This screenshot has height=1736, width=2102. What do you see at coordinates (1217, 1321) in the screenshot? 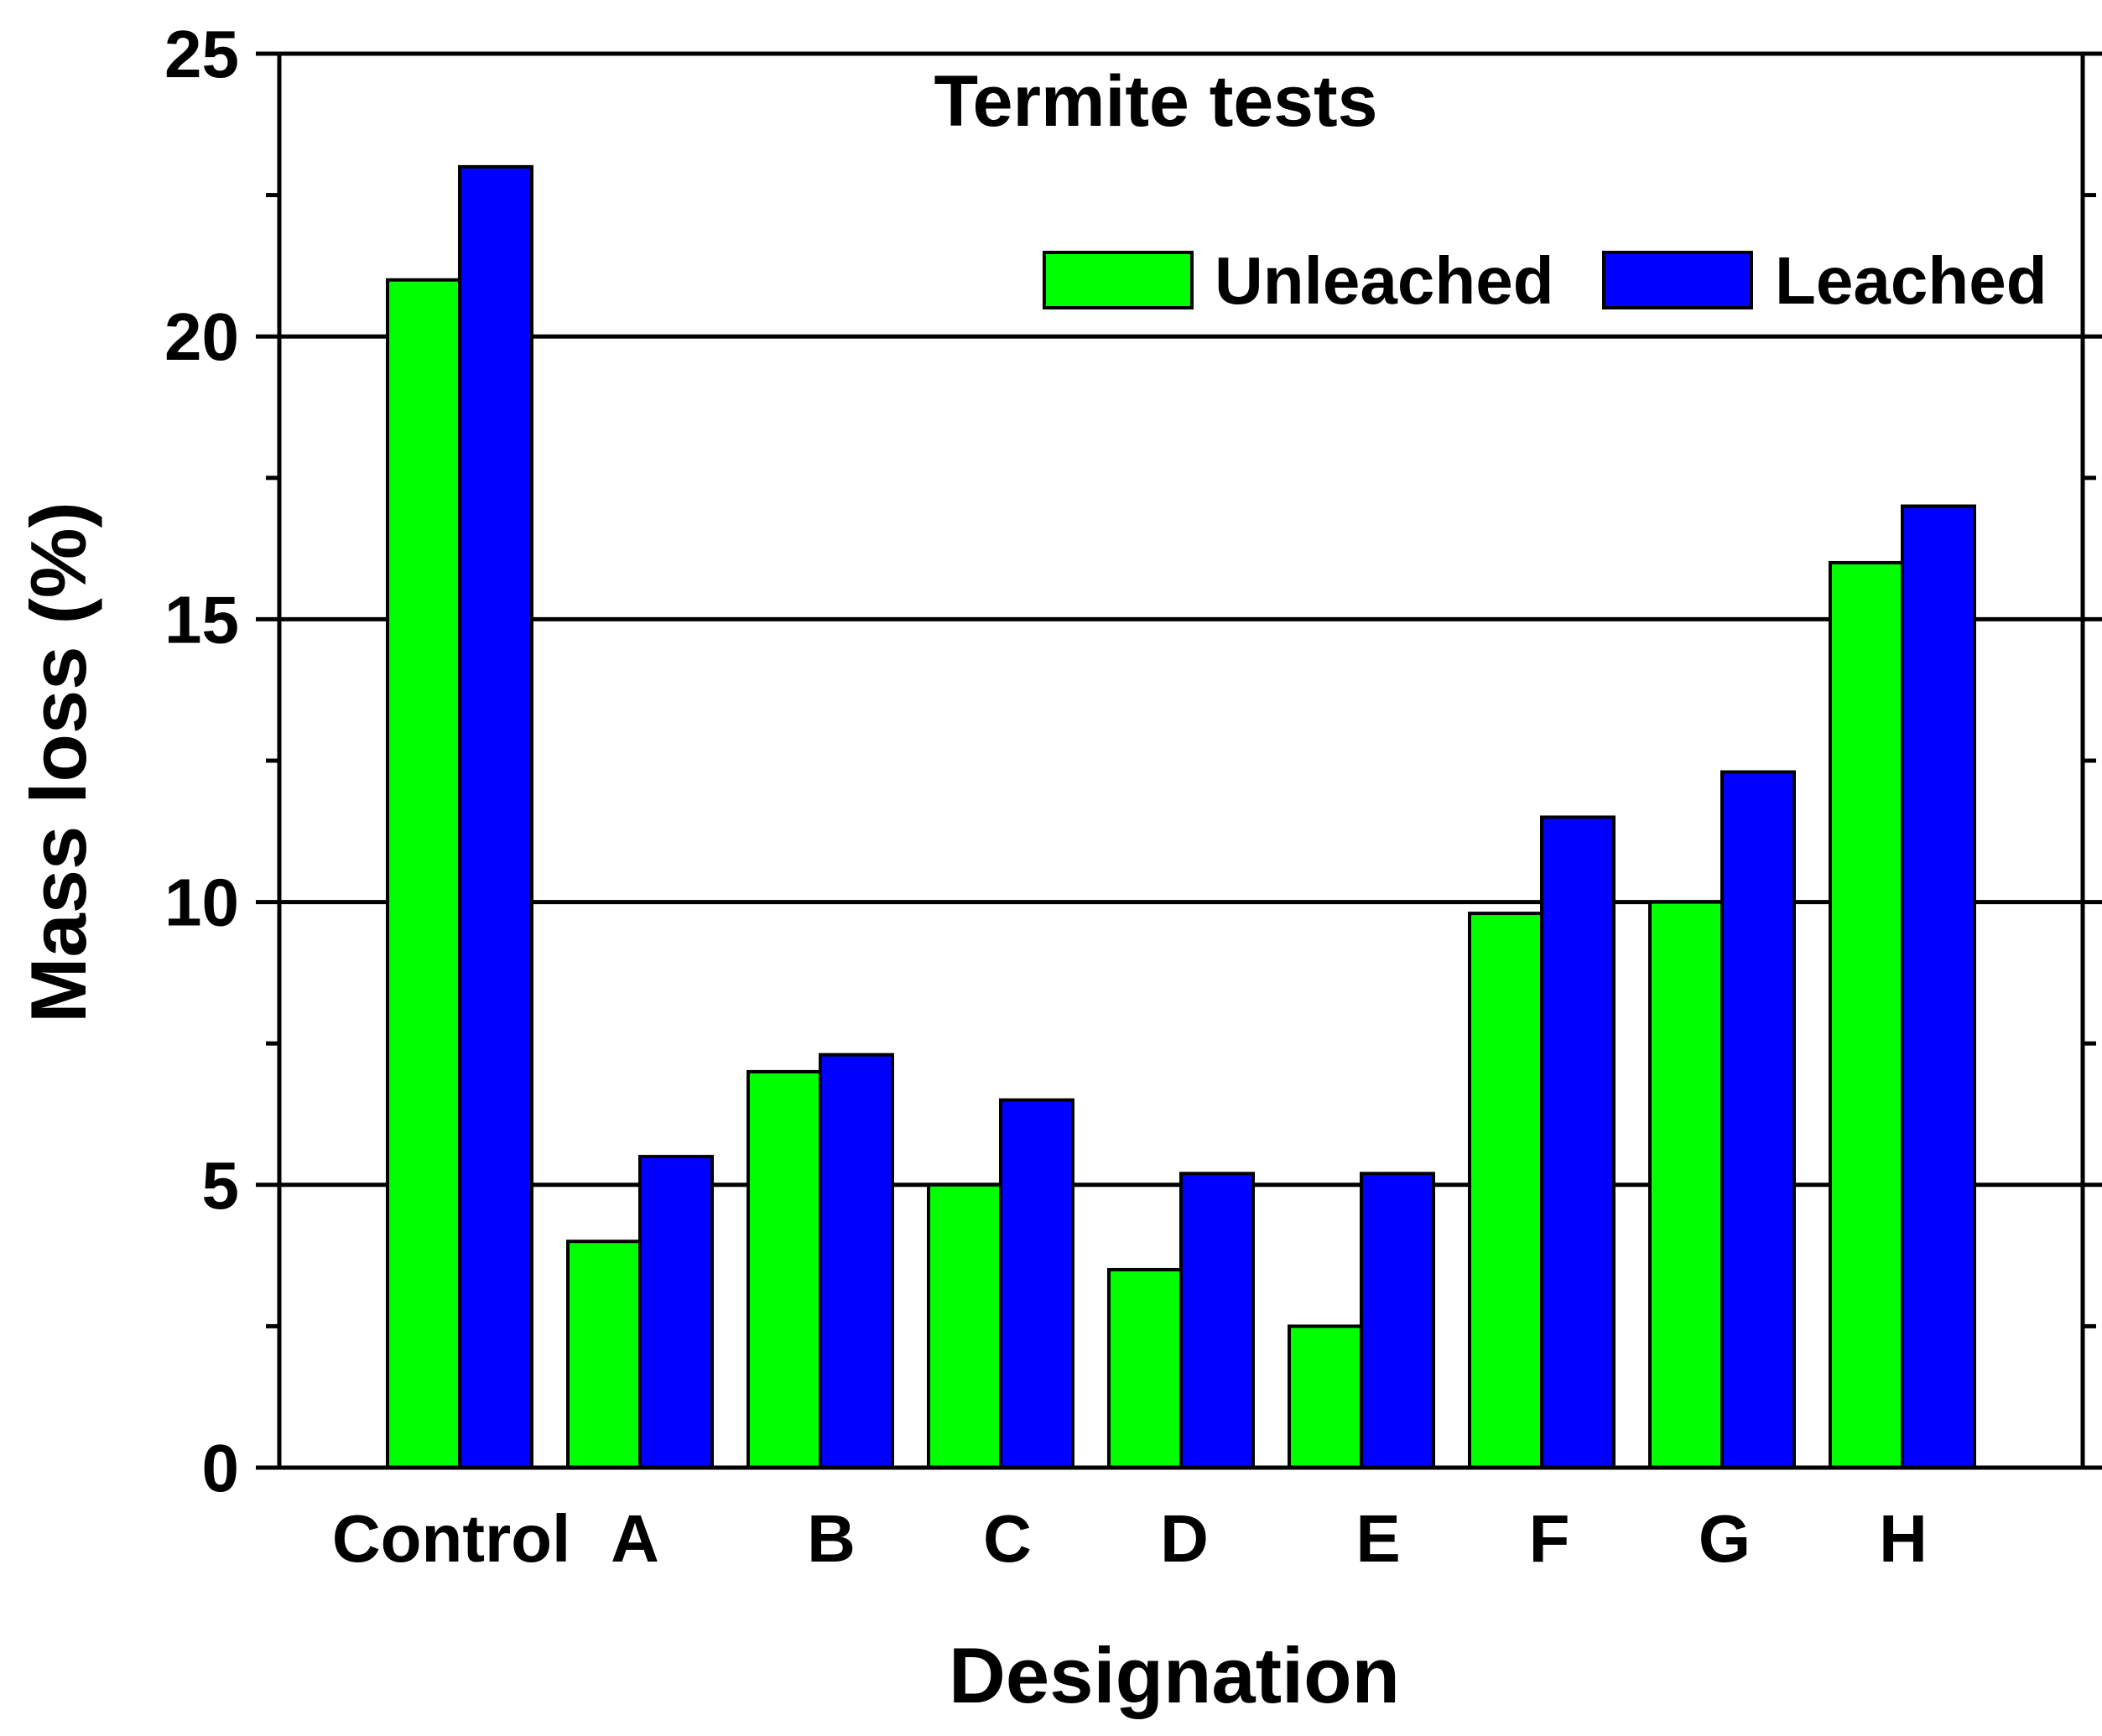
I see `bar-leached-d` at bounding box center [1217, 1321].